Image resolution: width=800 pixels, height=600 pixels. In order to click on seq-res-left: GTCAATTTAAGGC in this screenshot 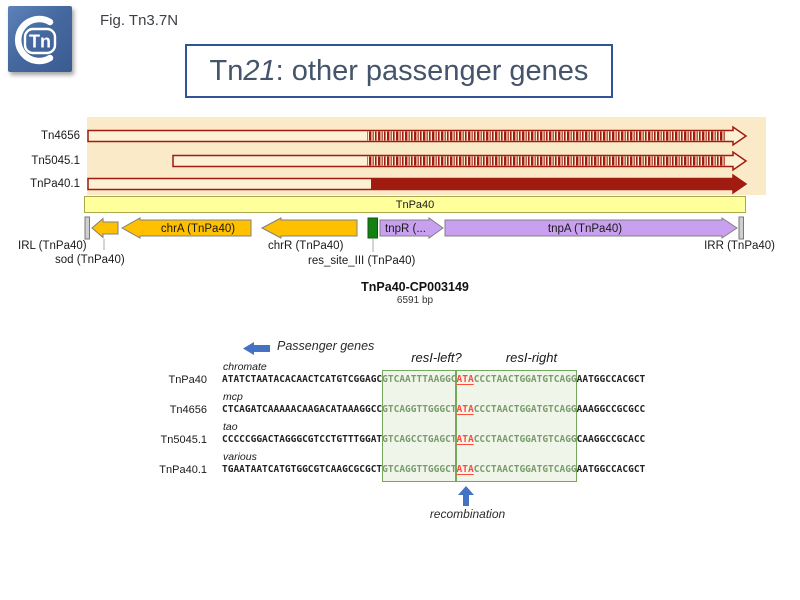, I will do `click(419, 379)`.